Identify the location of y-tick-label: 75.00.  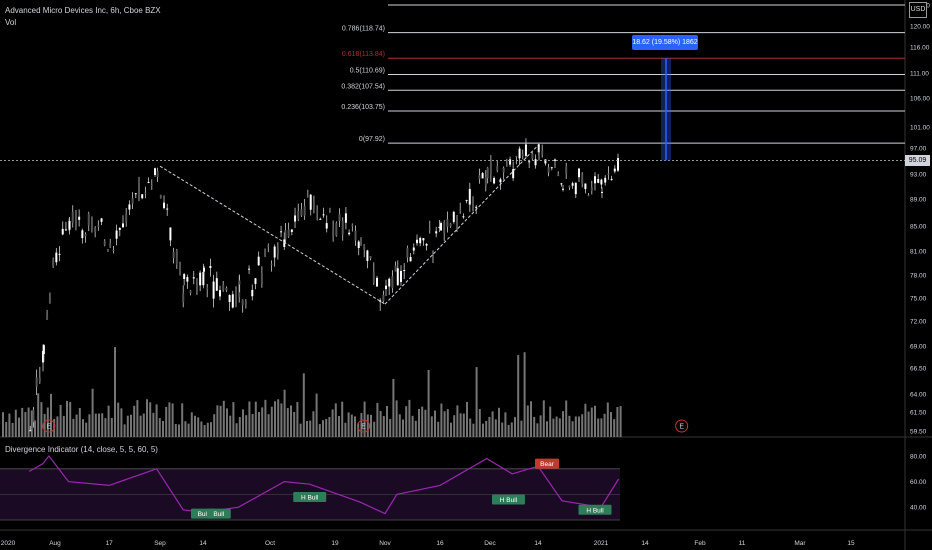
(918, 299).